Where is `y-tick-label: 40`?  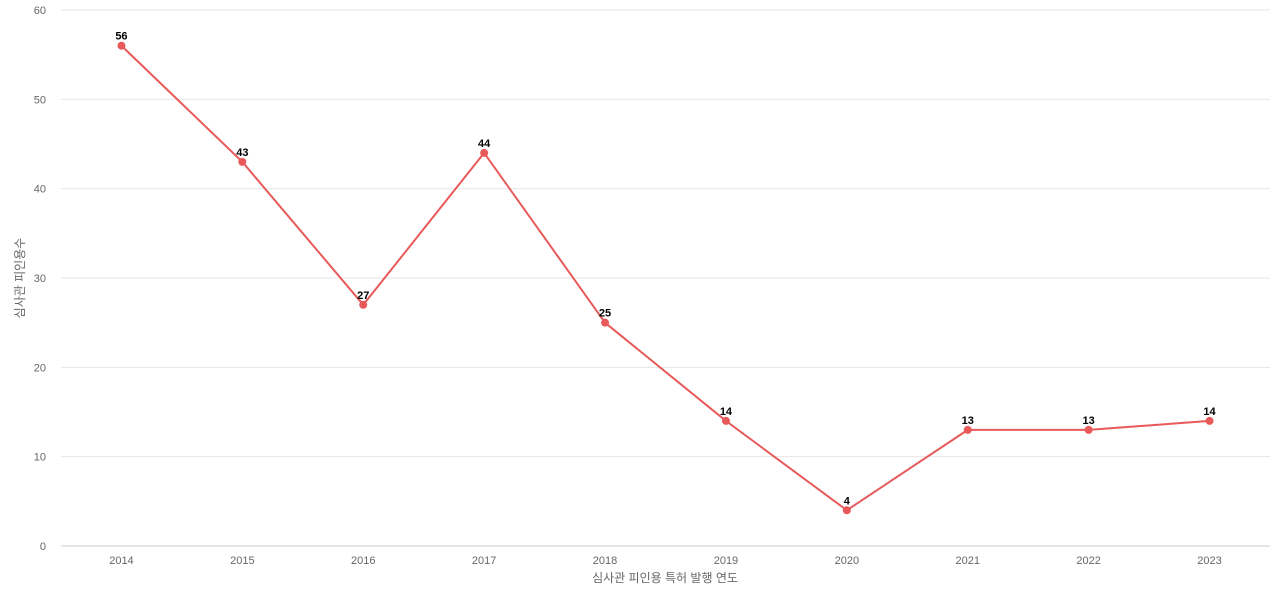
y-tick-label: 40 is located at coordinates (40, 190).